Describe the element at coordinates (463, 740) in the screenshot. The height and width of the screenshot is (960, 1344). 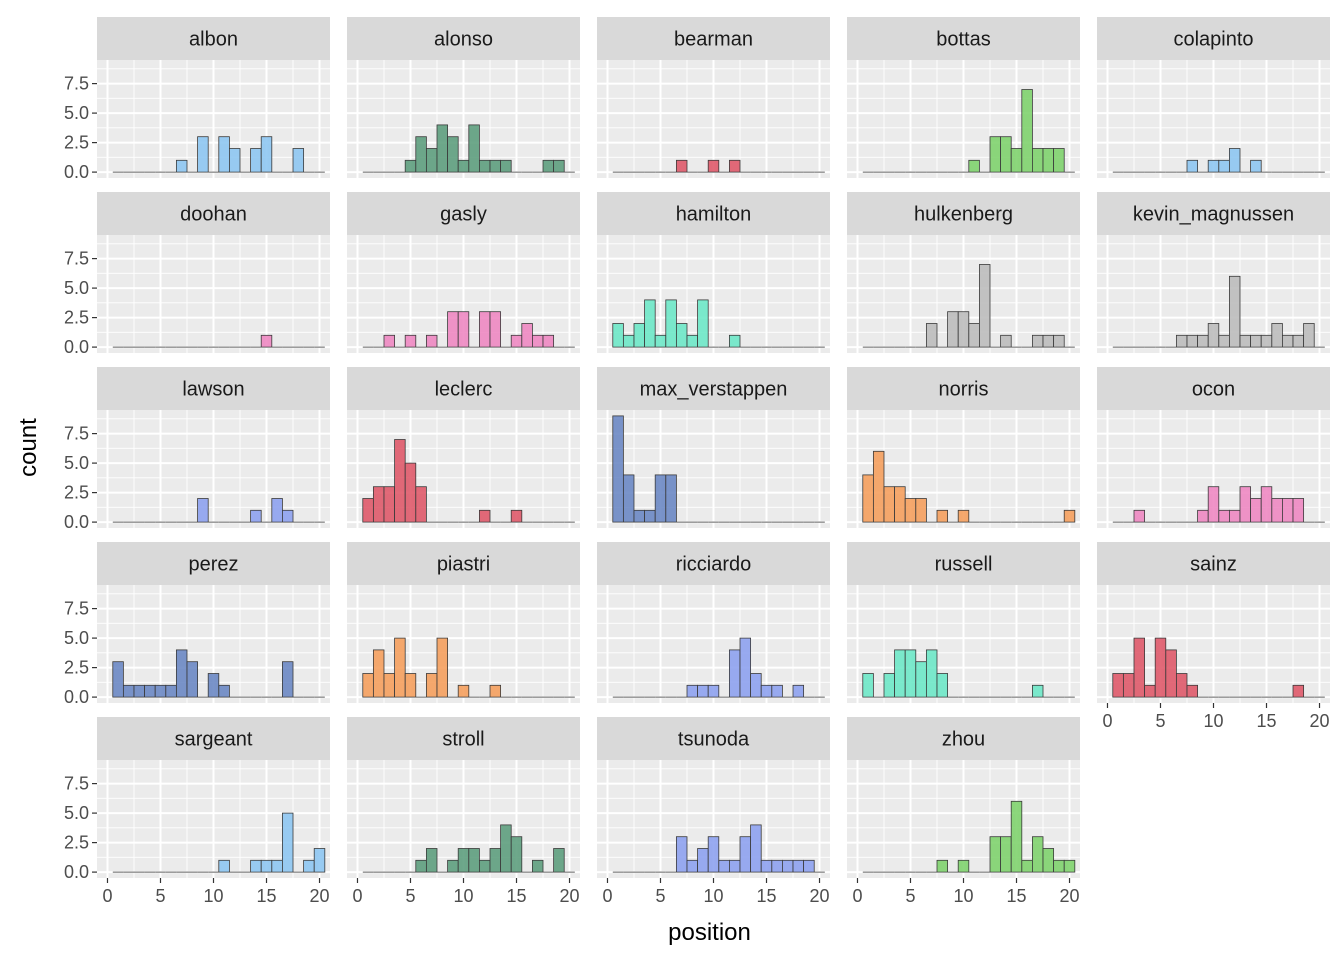
I see `strip-label: stroll` at that location.